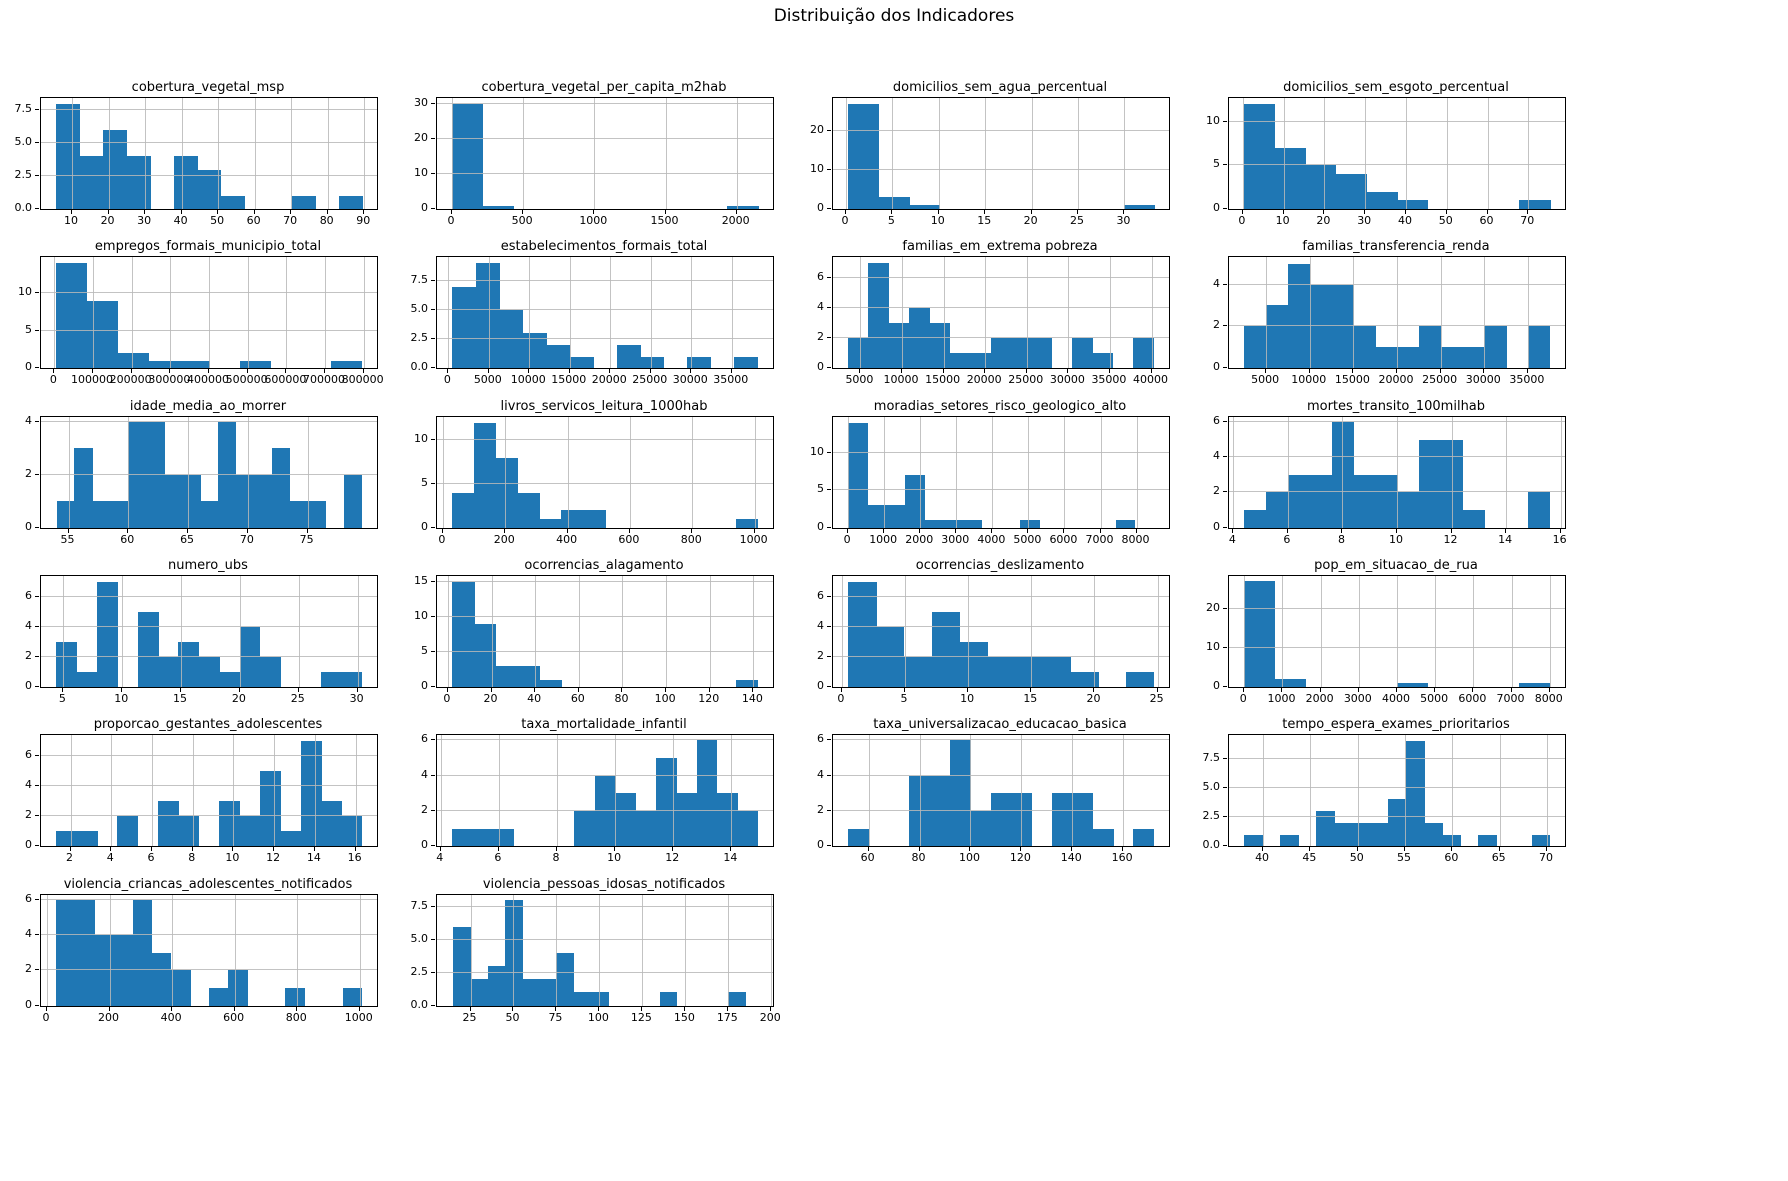 The image size is (1788, 1181). Describe the element at coordinates (246, 539) in the screenshot. I see `x-tick-label: 70` at that location.